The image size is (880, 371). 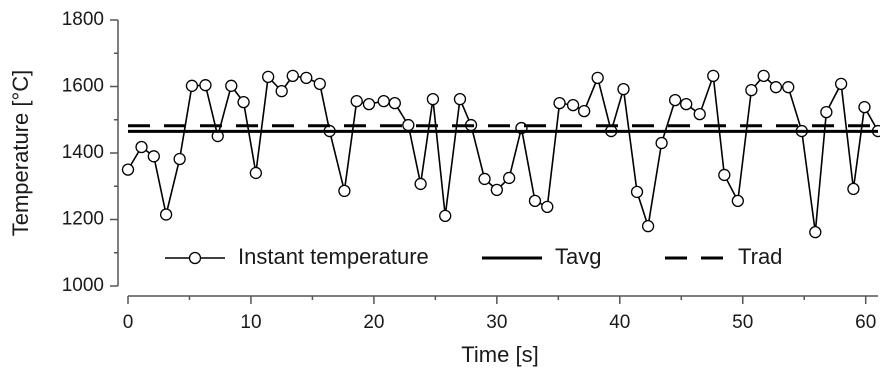 I want to click on x-tick-label: 40, so click(x=619, y=322).